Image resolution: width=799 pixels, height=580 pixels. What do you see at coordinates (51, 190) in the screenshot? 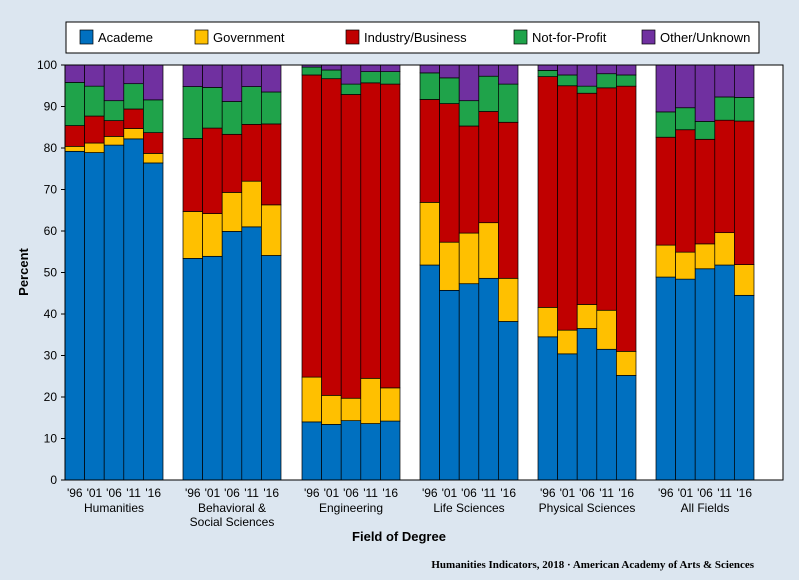
I see `y-tick-label: 70` at bounding box center [51, 190].